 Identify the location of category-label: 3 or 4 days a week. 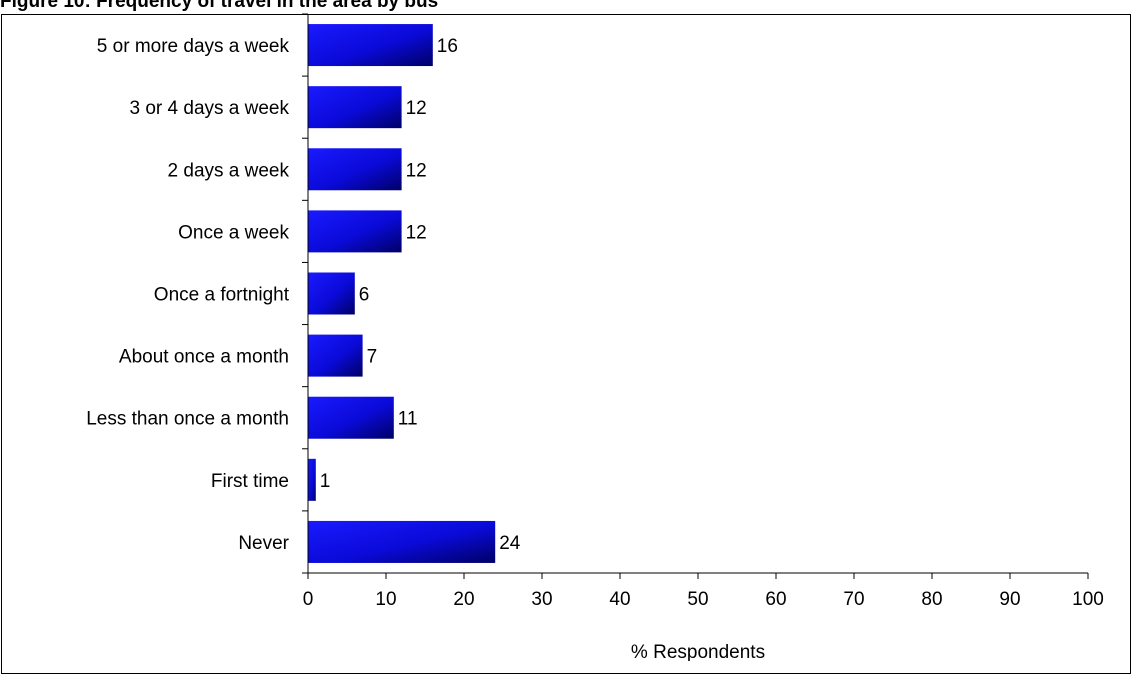
(210, 108).